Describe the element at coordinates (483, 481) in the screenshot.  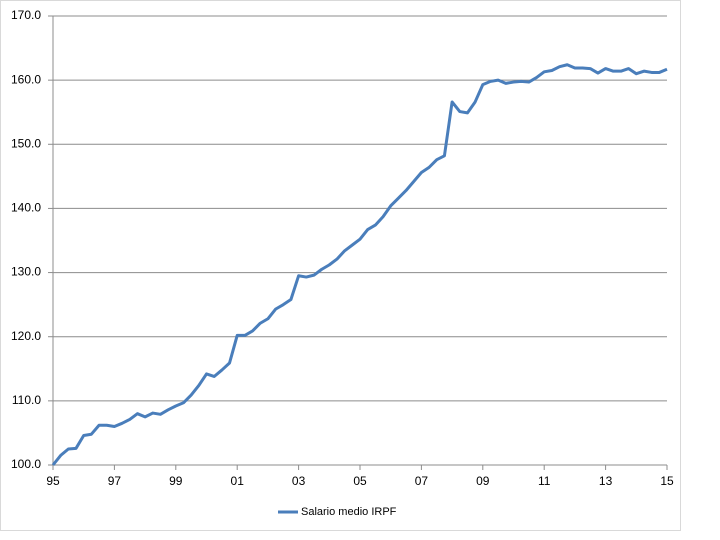
I see `x-tick-label: 09` at that location.